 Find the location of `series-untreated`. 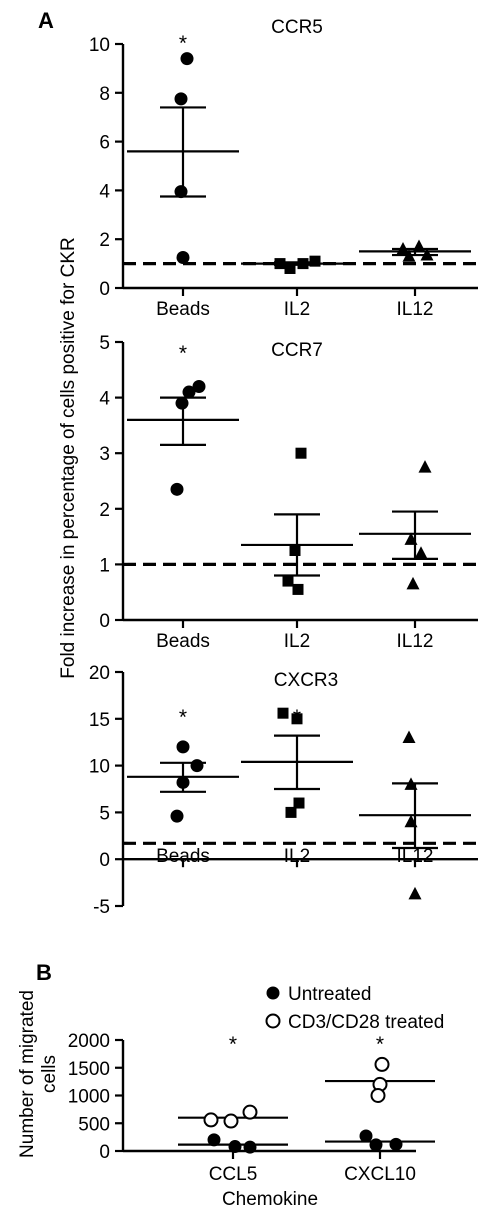

series-untreated is located at coordinates (306, 1141).